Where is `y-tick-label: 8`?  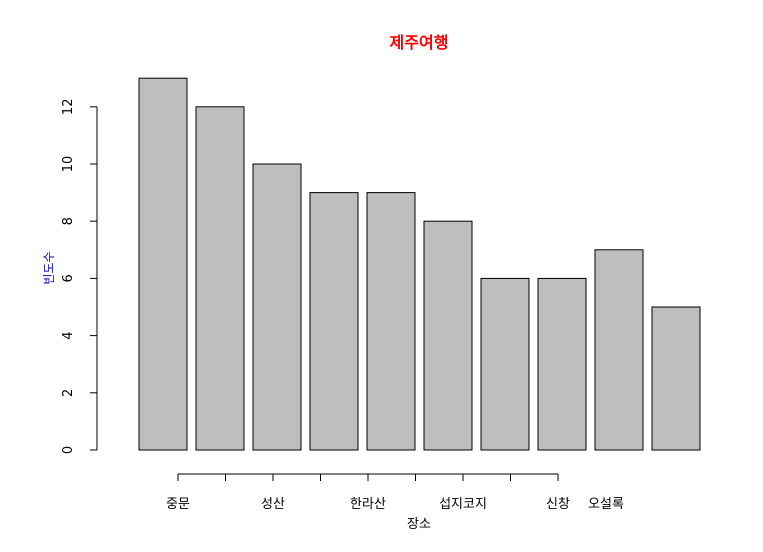
y-tick-label: 8 is located at coordinates (68, 221).